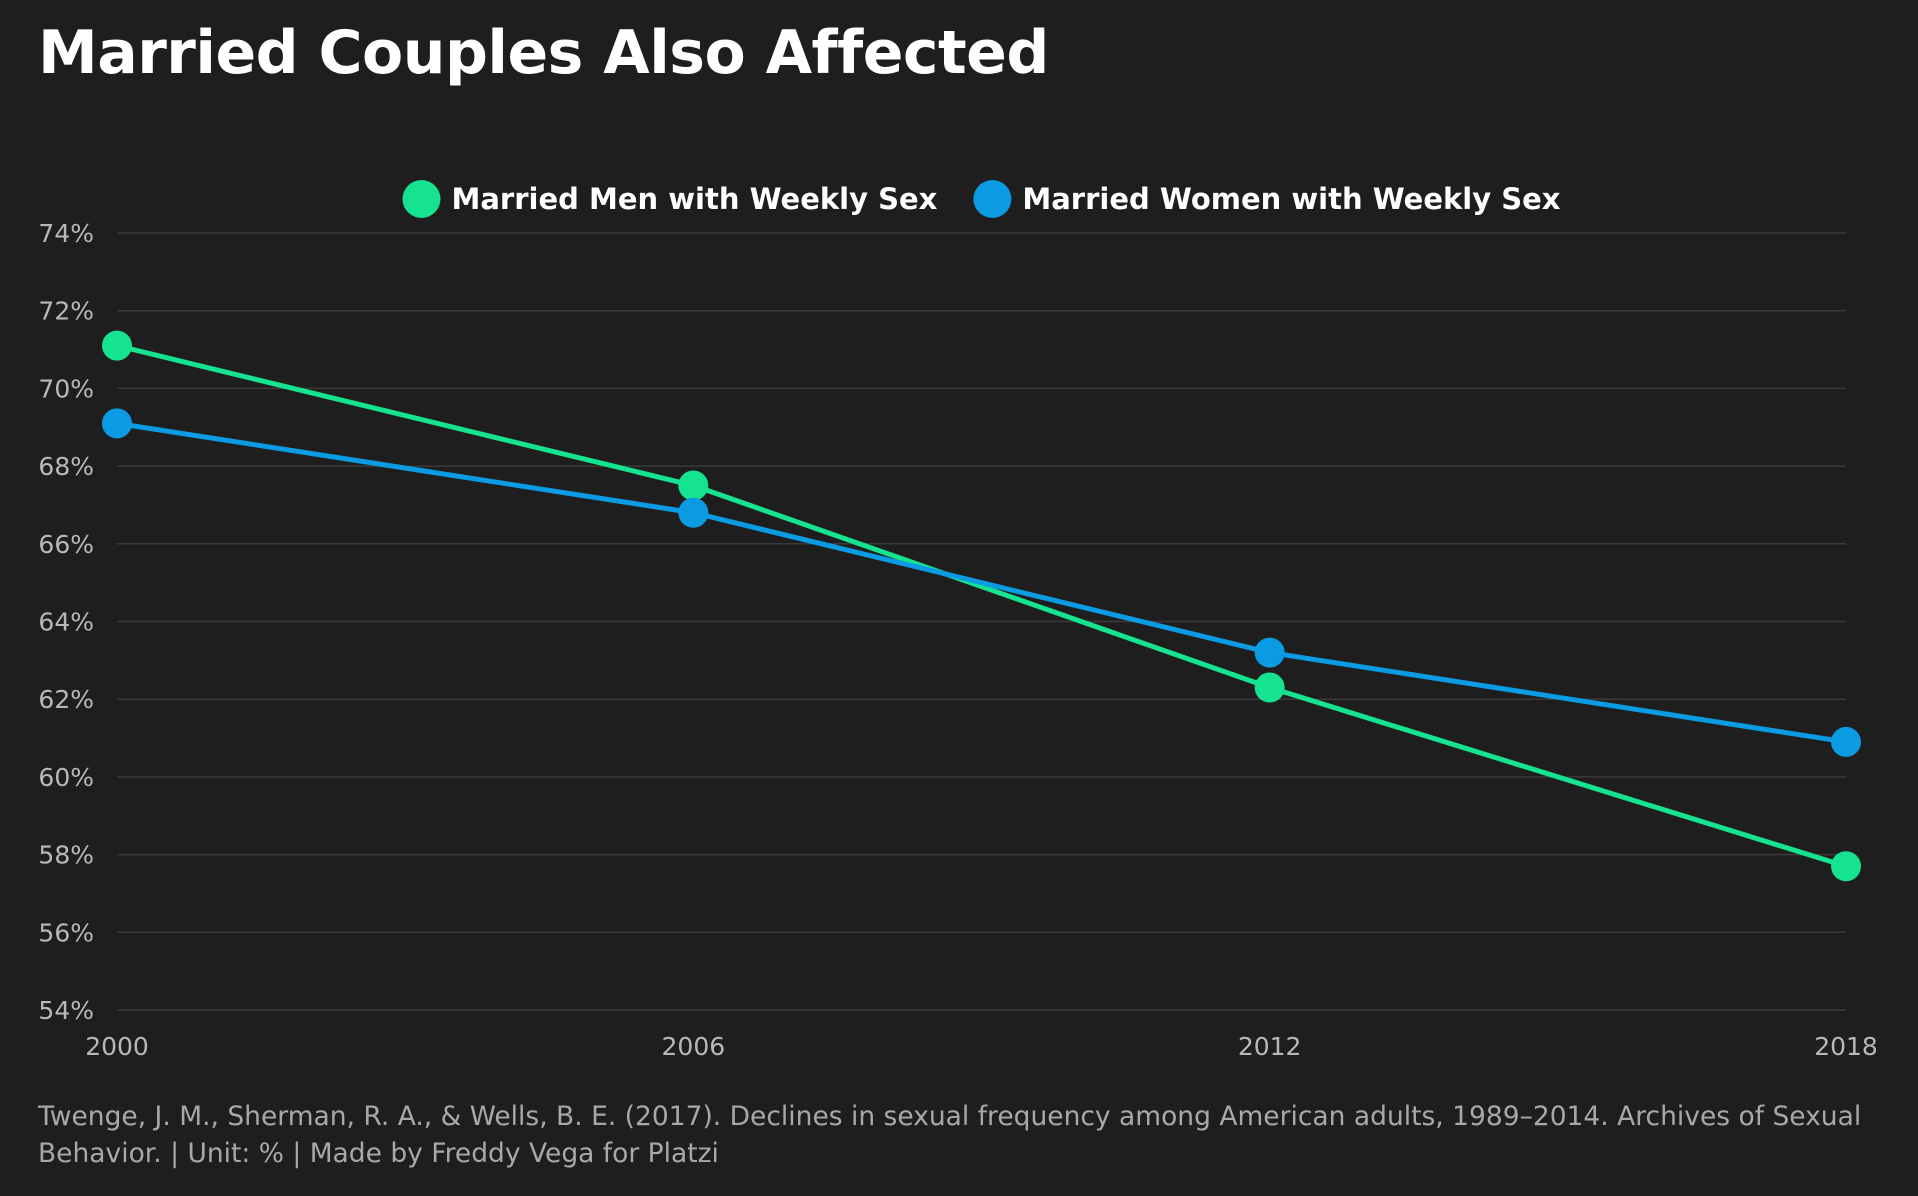 This screenshot has height=1196, width=1918. I want to click on x-tick-label-2018: 2018, so click(1846, 1046).